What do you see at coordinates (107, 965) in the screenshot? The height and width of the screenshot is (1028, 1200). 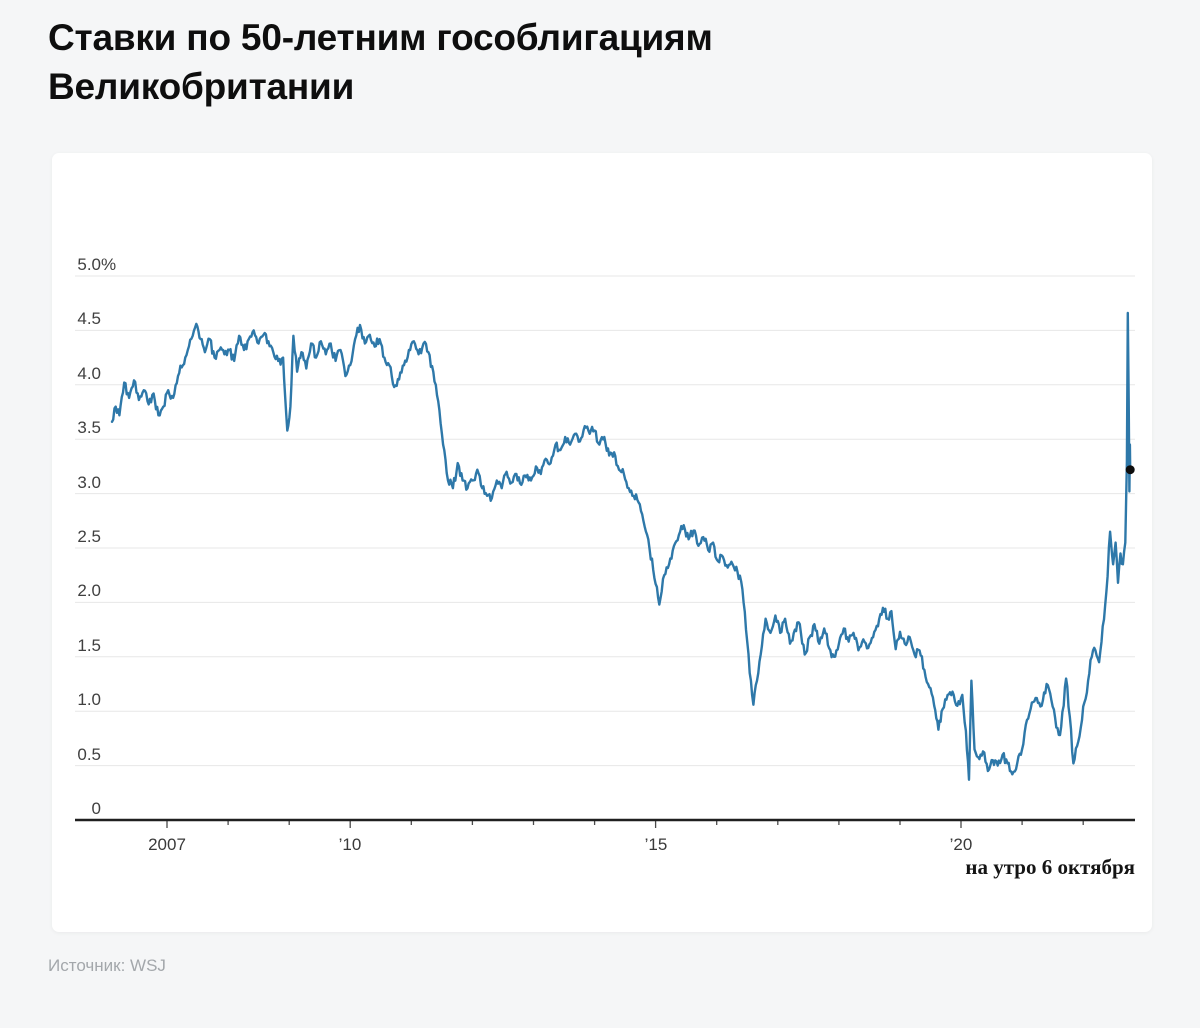 I see `source-label: Источник: WSJ` at bounding box center [107, 965].